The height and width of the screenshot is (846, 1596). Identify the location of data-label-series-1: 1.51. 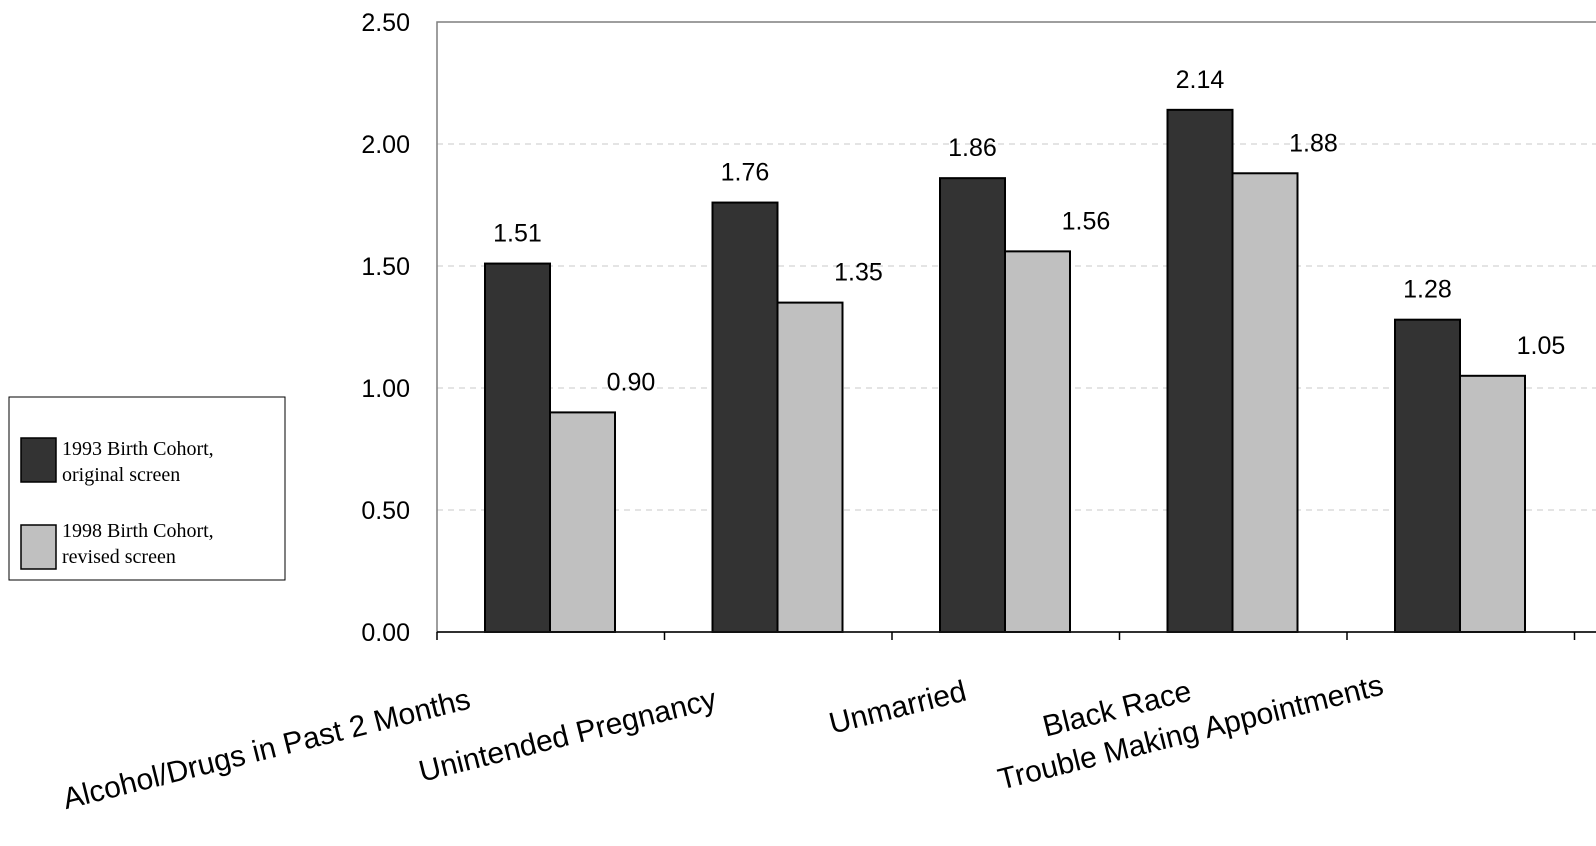
(517, 234).